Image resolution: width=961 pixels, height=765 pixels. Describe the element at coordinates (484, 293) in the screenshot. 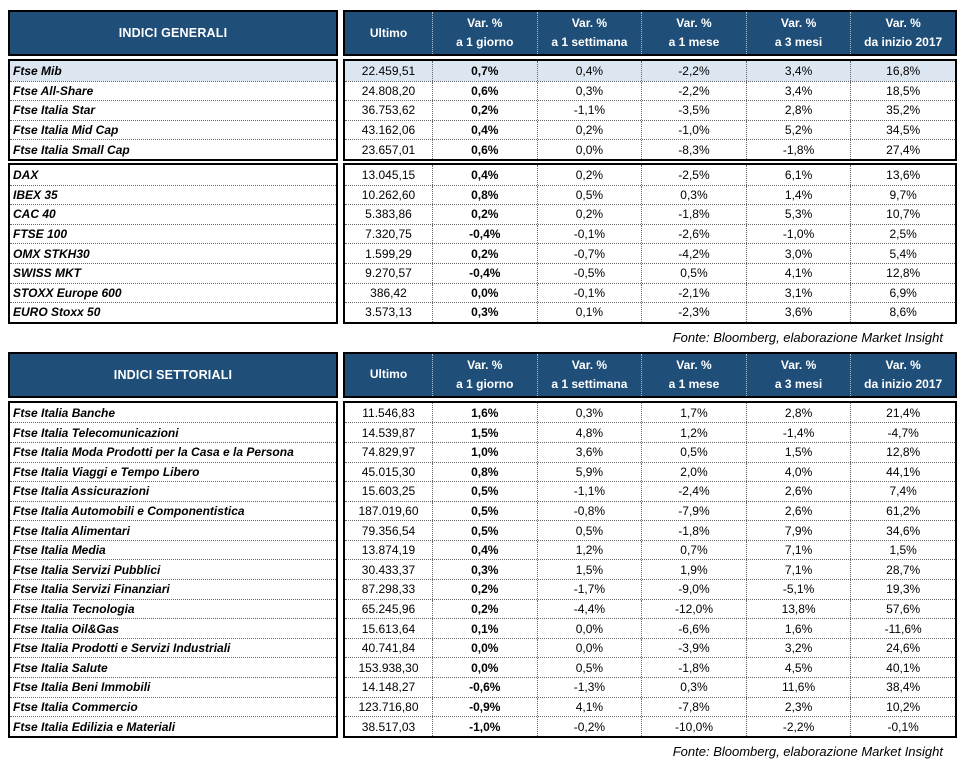

I see `var-percent-value: 0,0%` at that location.